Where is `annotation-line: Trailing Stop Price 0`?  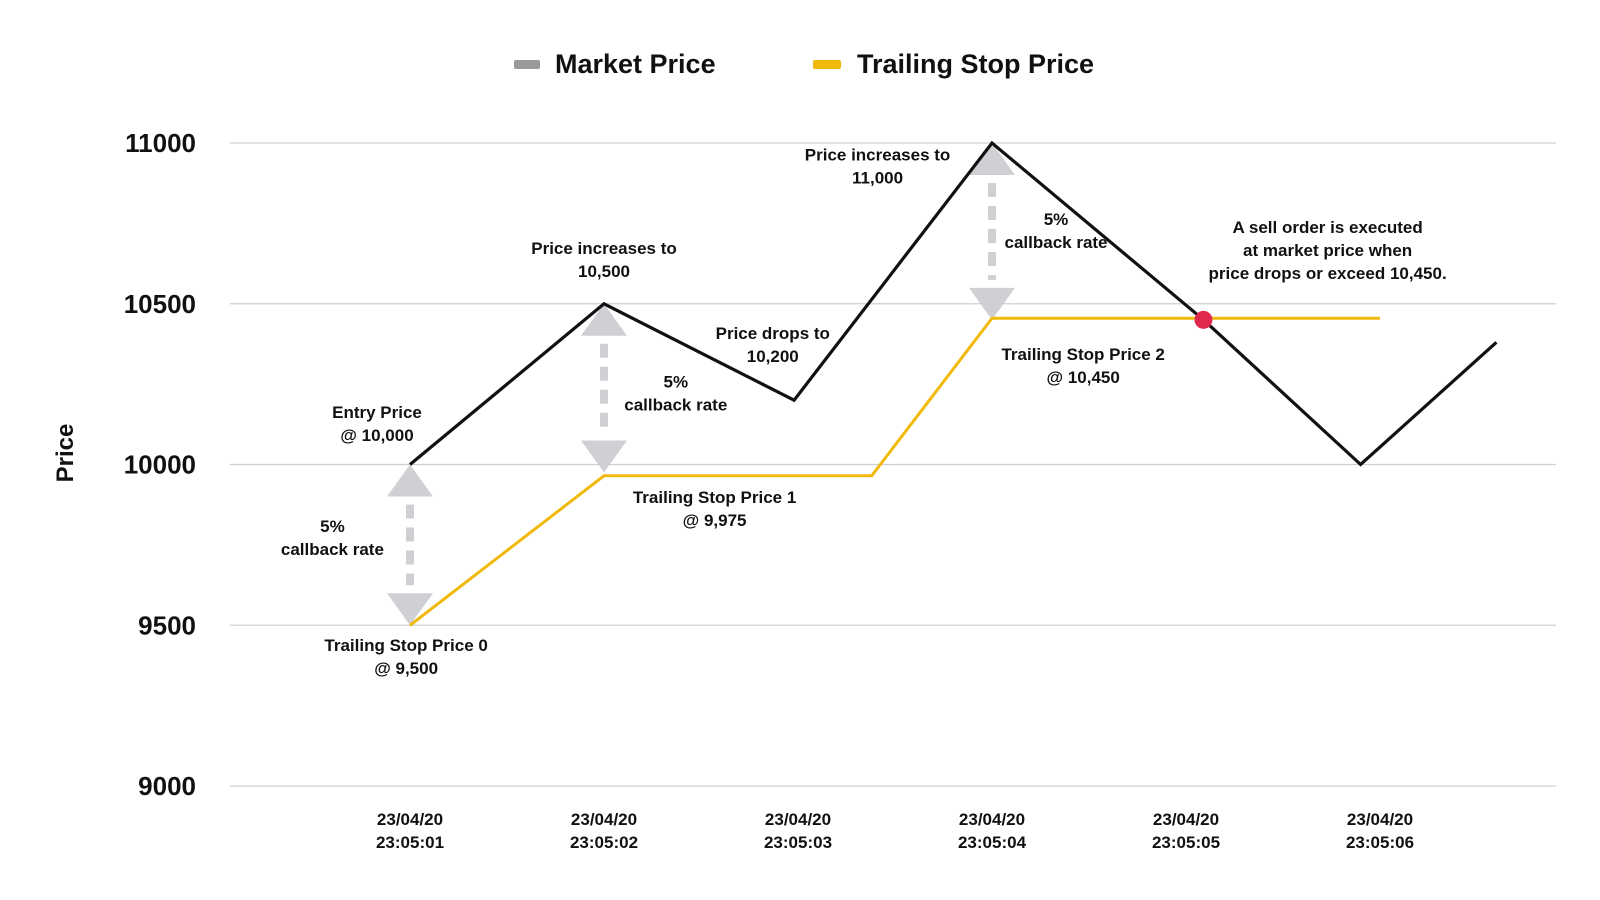
annotation-line: Trailing Stop Price 0 is located at coordinates (405, 645).